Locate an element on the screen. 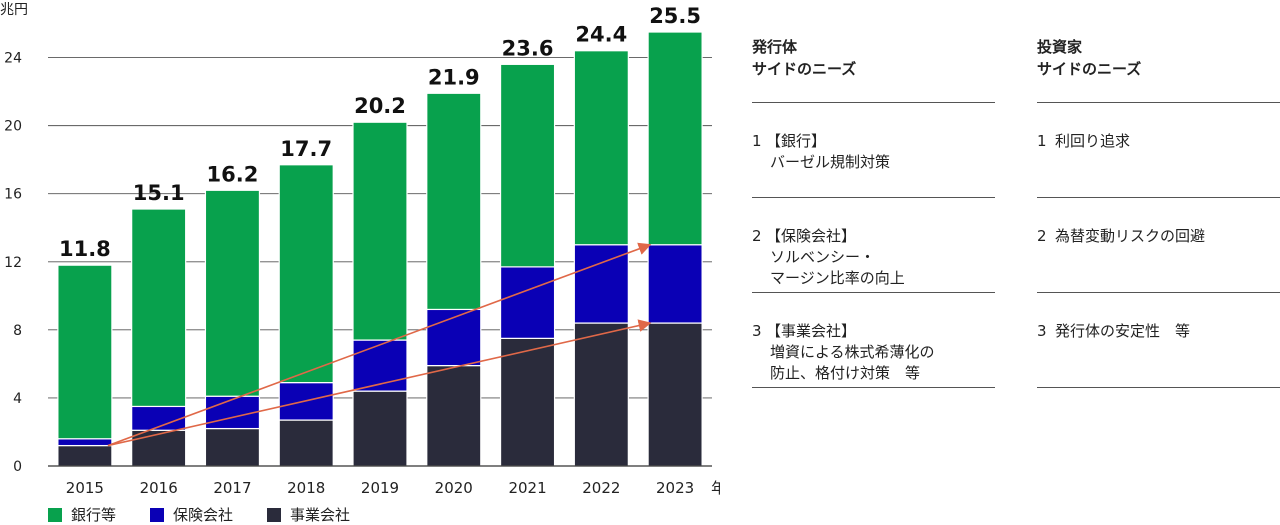 The width and height of the screenshot is (1280, 525). bar-total-label: 20.2 is located at coordinates (380, 106).